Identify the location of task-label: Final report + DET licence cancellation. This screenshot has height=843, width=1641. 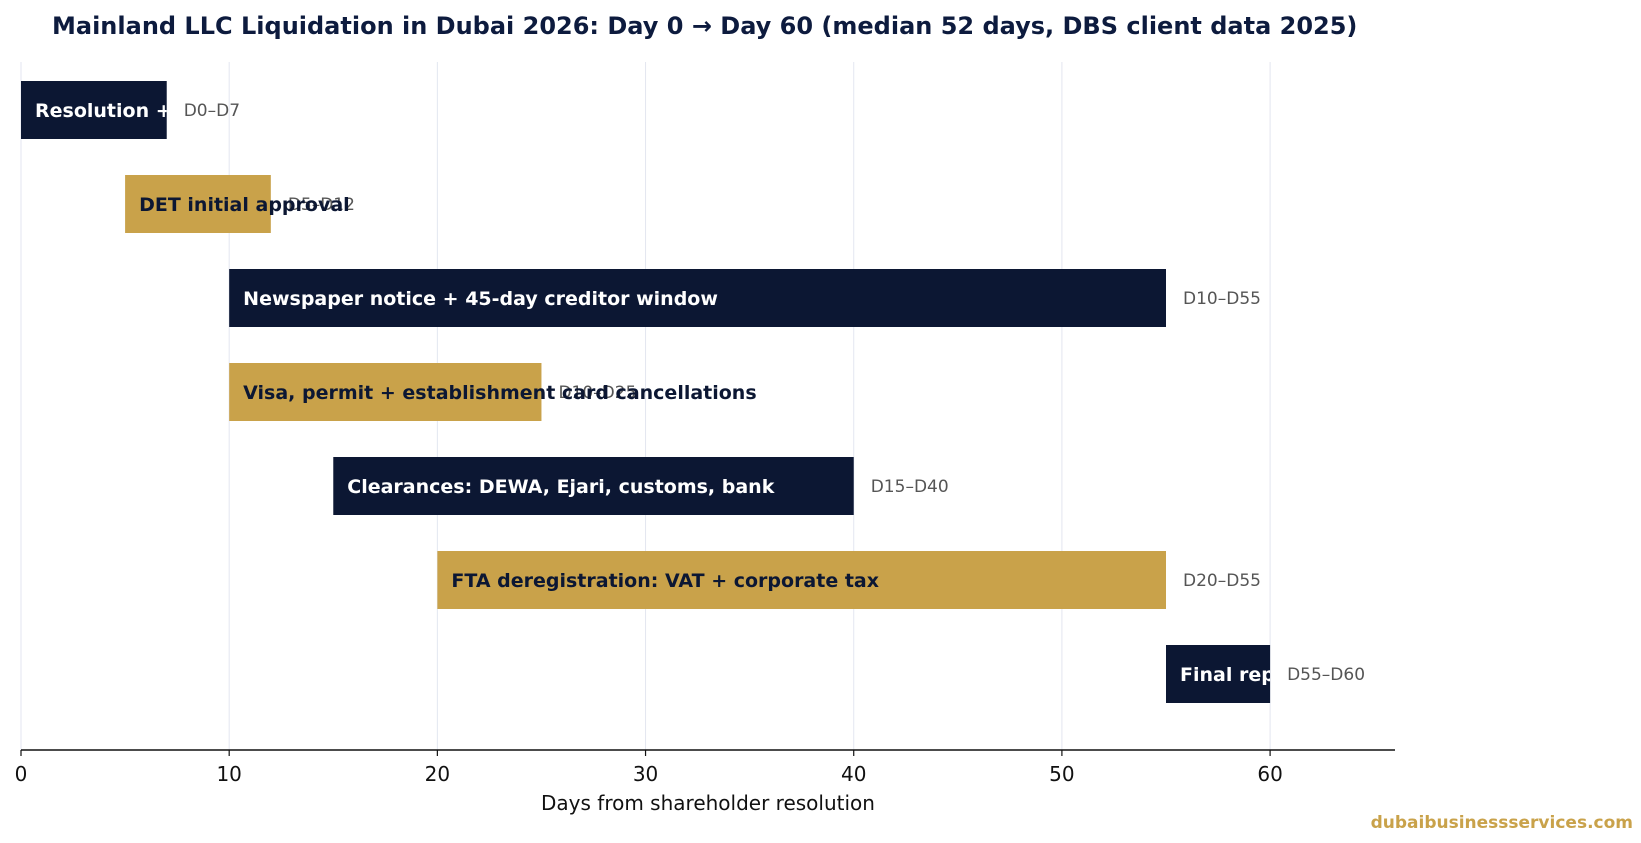
(1387, 675).